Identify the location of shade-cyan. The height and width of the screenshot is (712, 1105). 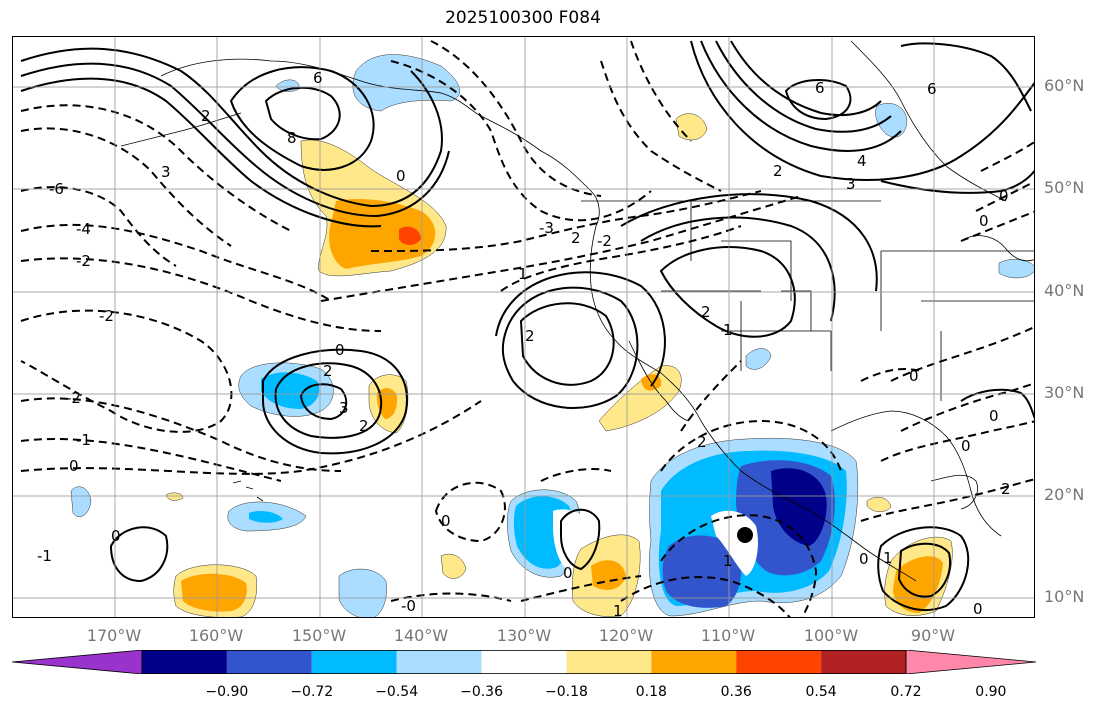
(266, 517).